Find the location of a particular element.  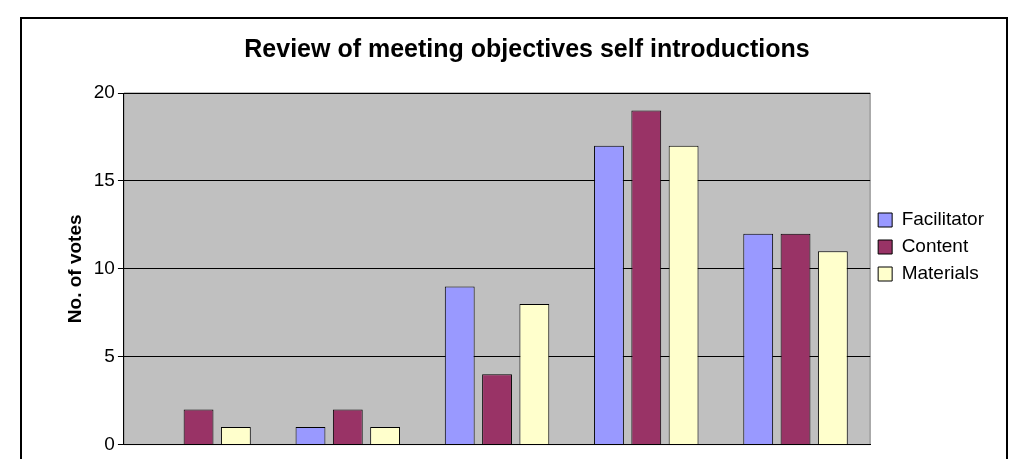

legend-label: Facilitator is located at coordinates (943, 219).